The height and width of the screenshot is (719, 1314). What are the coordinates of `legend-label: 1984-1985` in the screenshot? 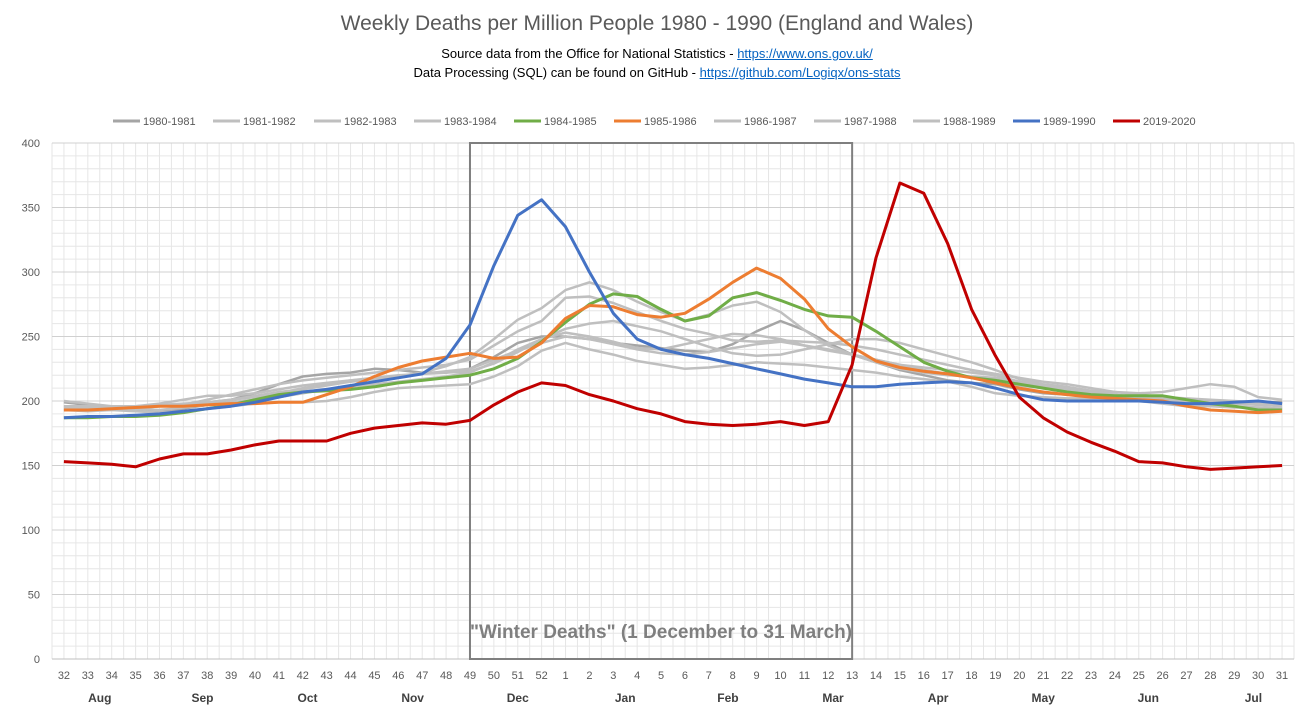 It's located at (570, 122).